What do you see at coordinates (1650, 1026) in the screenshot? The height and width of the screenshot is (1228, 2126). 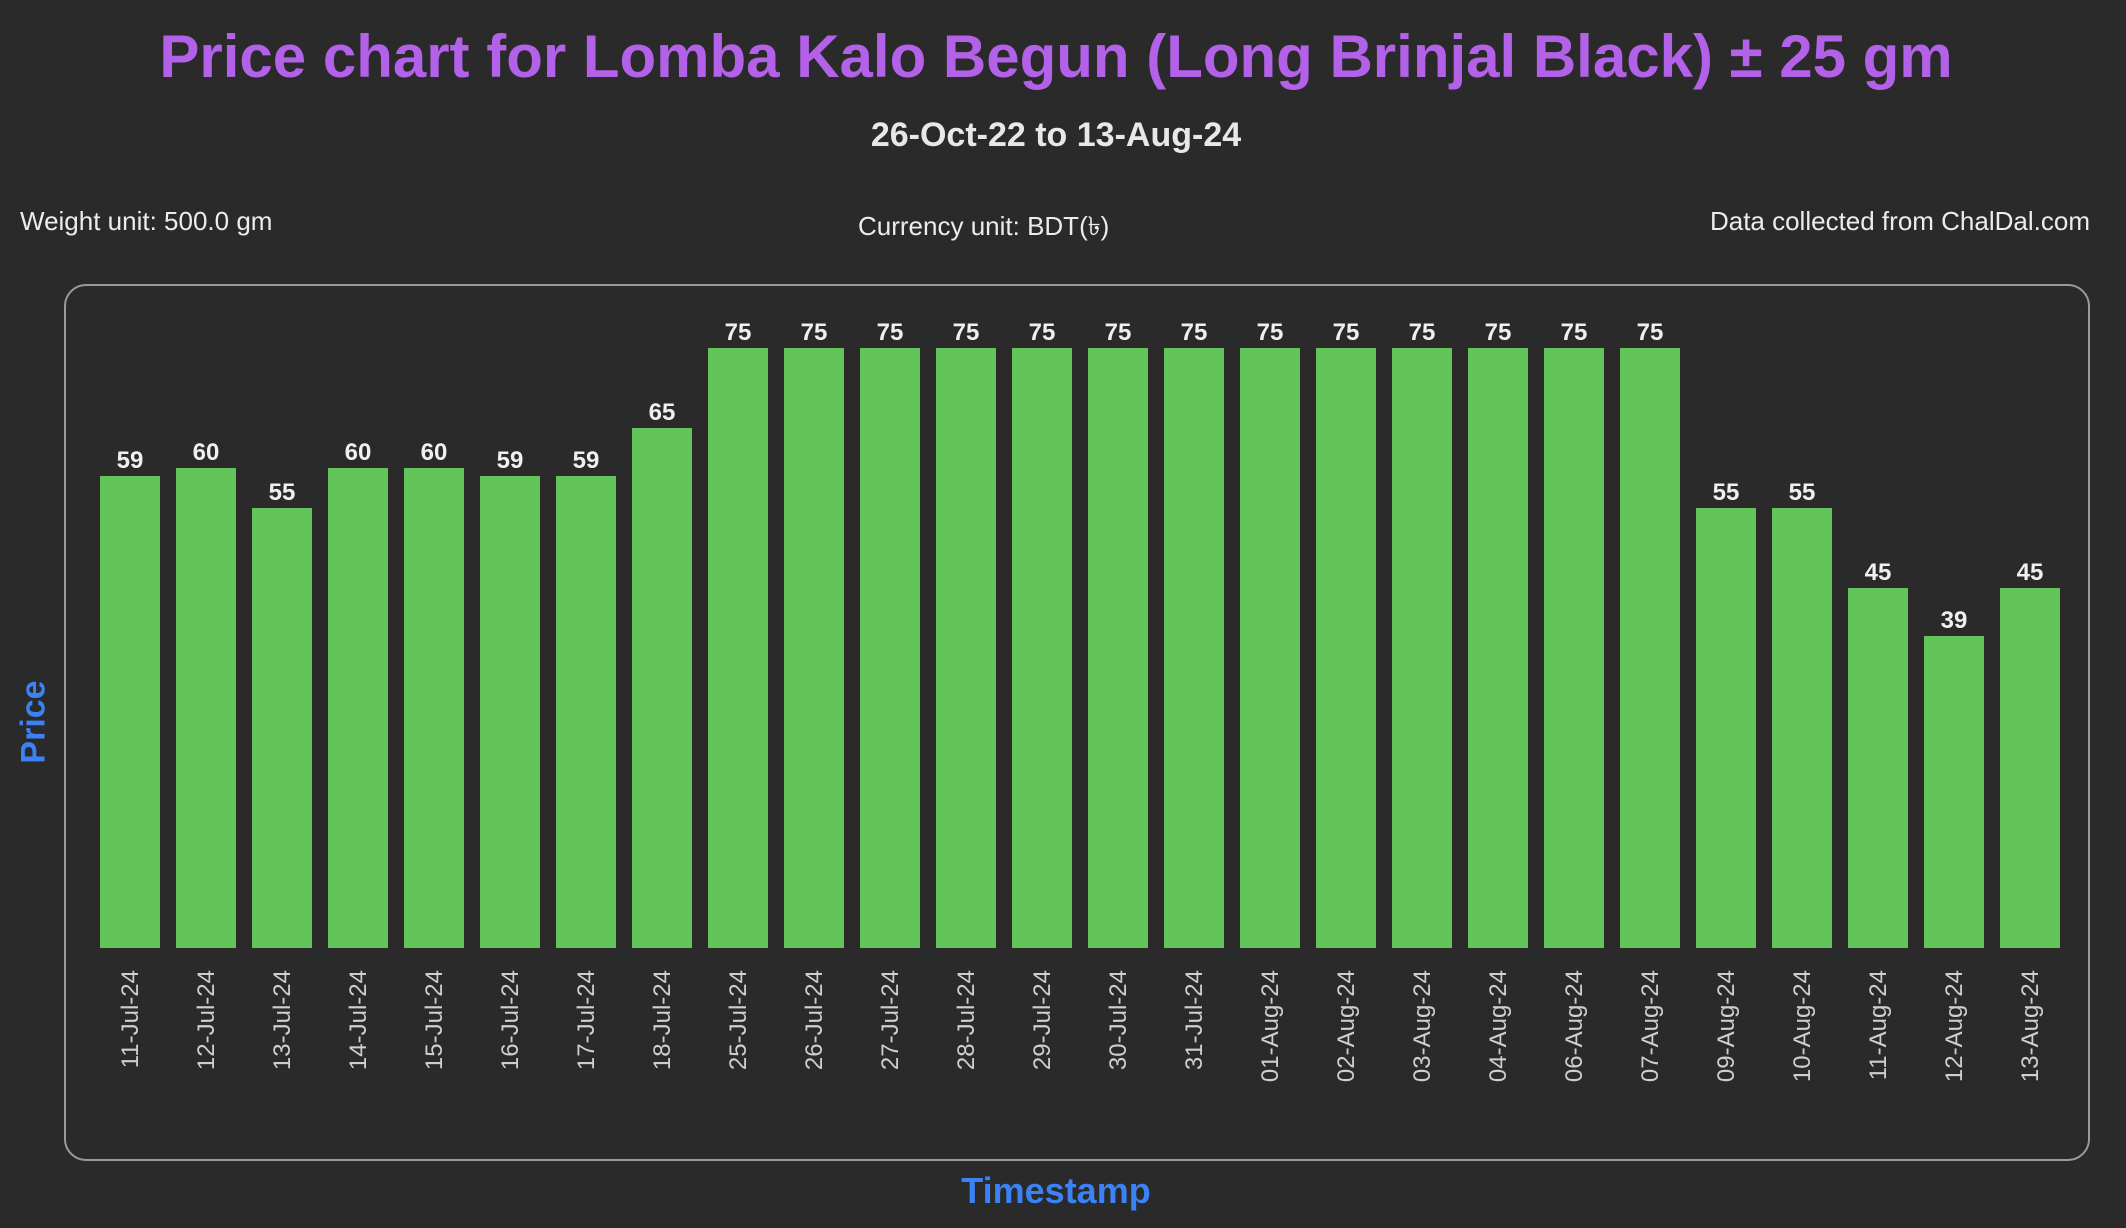 I see `x-tick-label-07-Aug-24: 07-Aug-24` at bounding box center [1650, 1026].